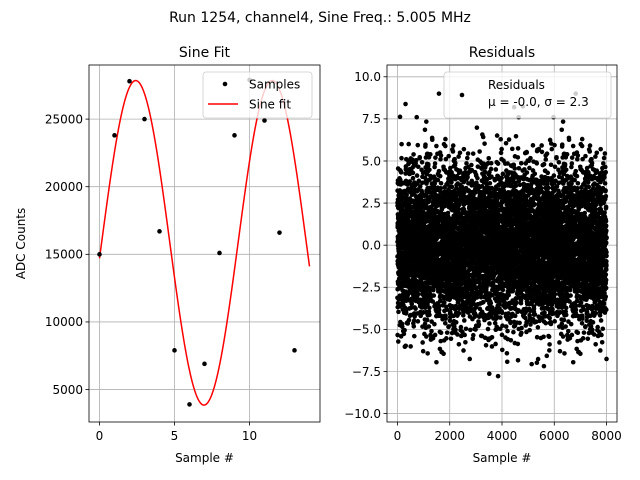 Image resolution: width=640 pixels, height=480 pixels. Describe the element at coordinates (204, 458) in the screenshot. I see `sine-fit-xlabel: Sample #` at that location.